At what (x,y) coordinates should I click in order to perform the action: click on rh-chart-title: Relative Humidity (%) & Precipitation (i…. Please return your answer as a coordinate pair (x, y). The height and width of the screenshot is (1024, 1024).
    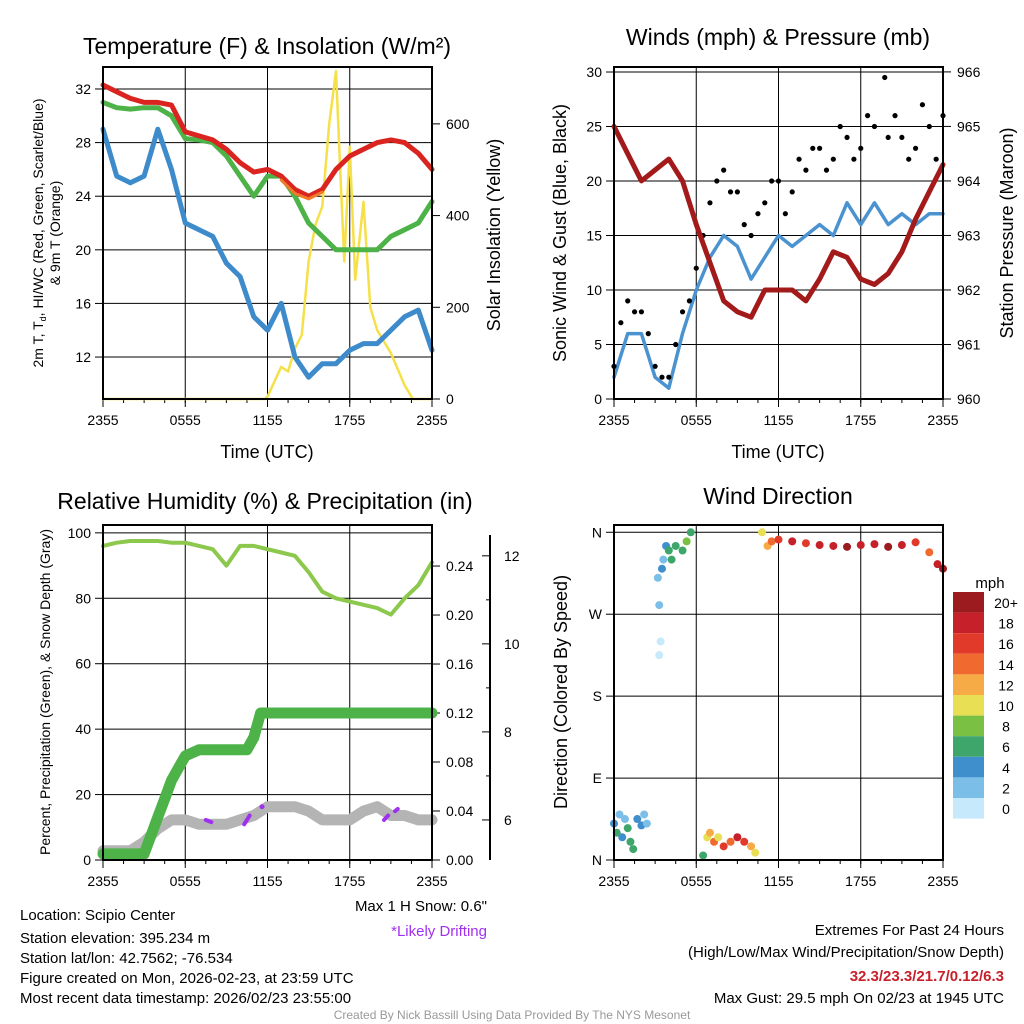
    Looking at the image, I should click on (264, 501).